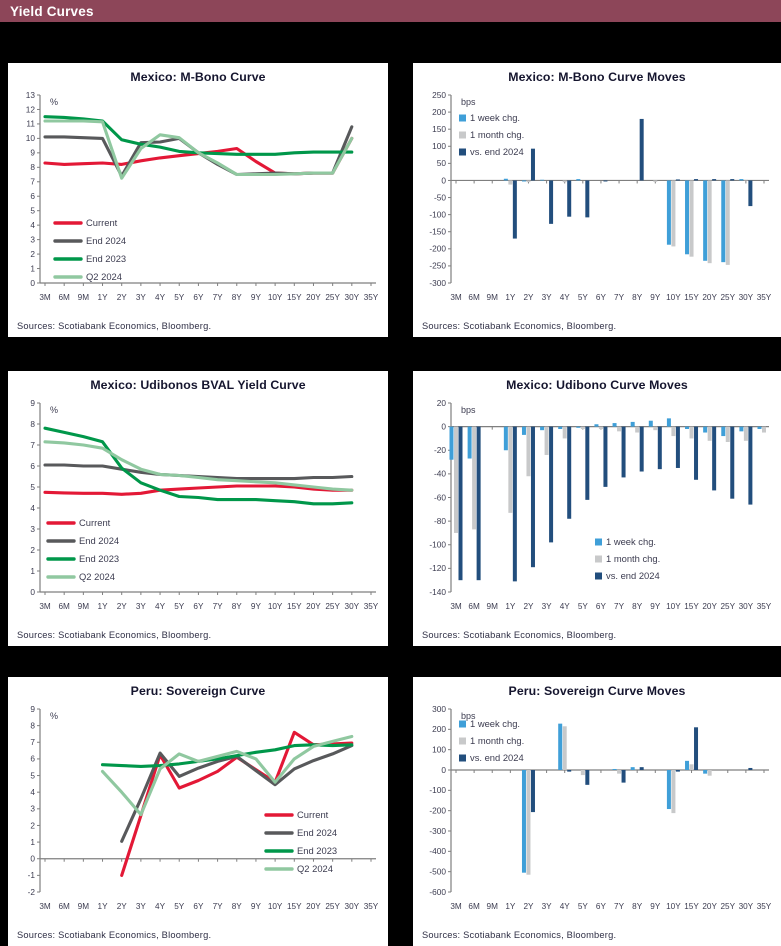 Image resolution: width=781 pixels, height=946 pixels. Describe the element at coordinates (443, 426) in the screenshot. I see `svg-text: 0` at that location.